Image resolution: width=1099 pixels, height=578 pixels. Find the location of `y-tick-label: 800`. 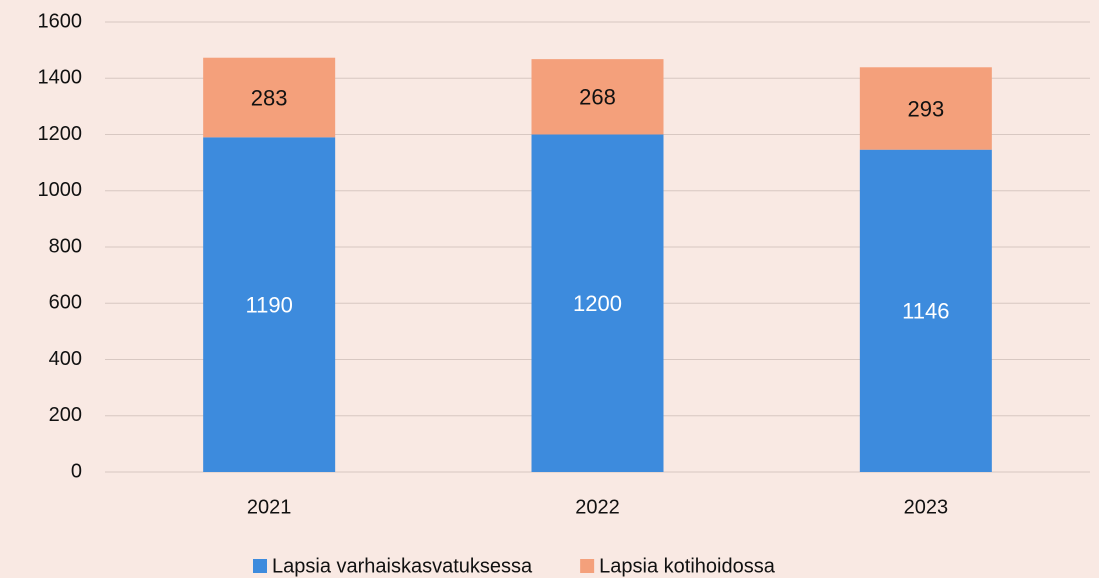

y-tick-label: 800 is located at coordinates (65, 246).